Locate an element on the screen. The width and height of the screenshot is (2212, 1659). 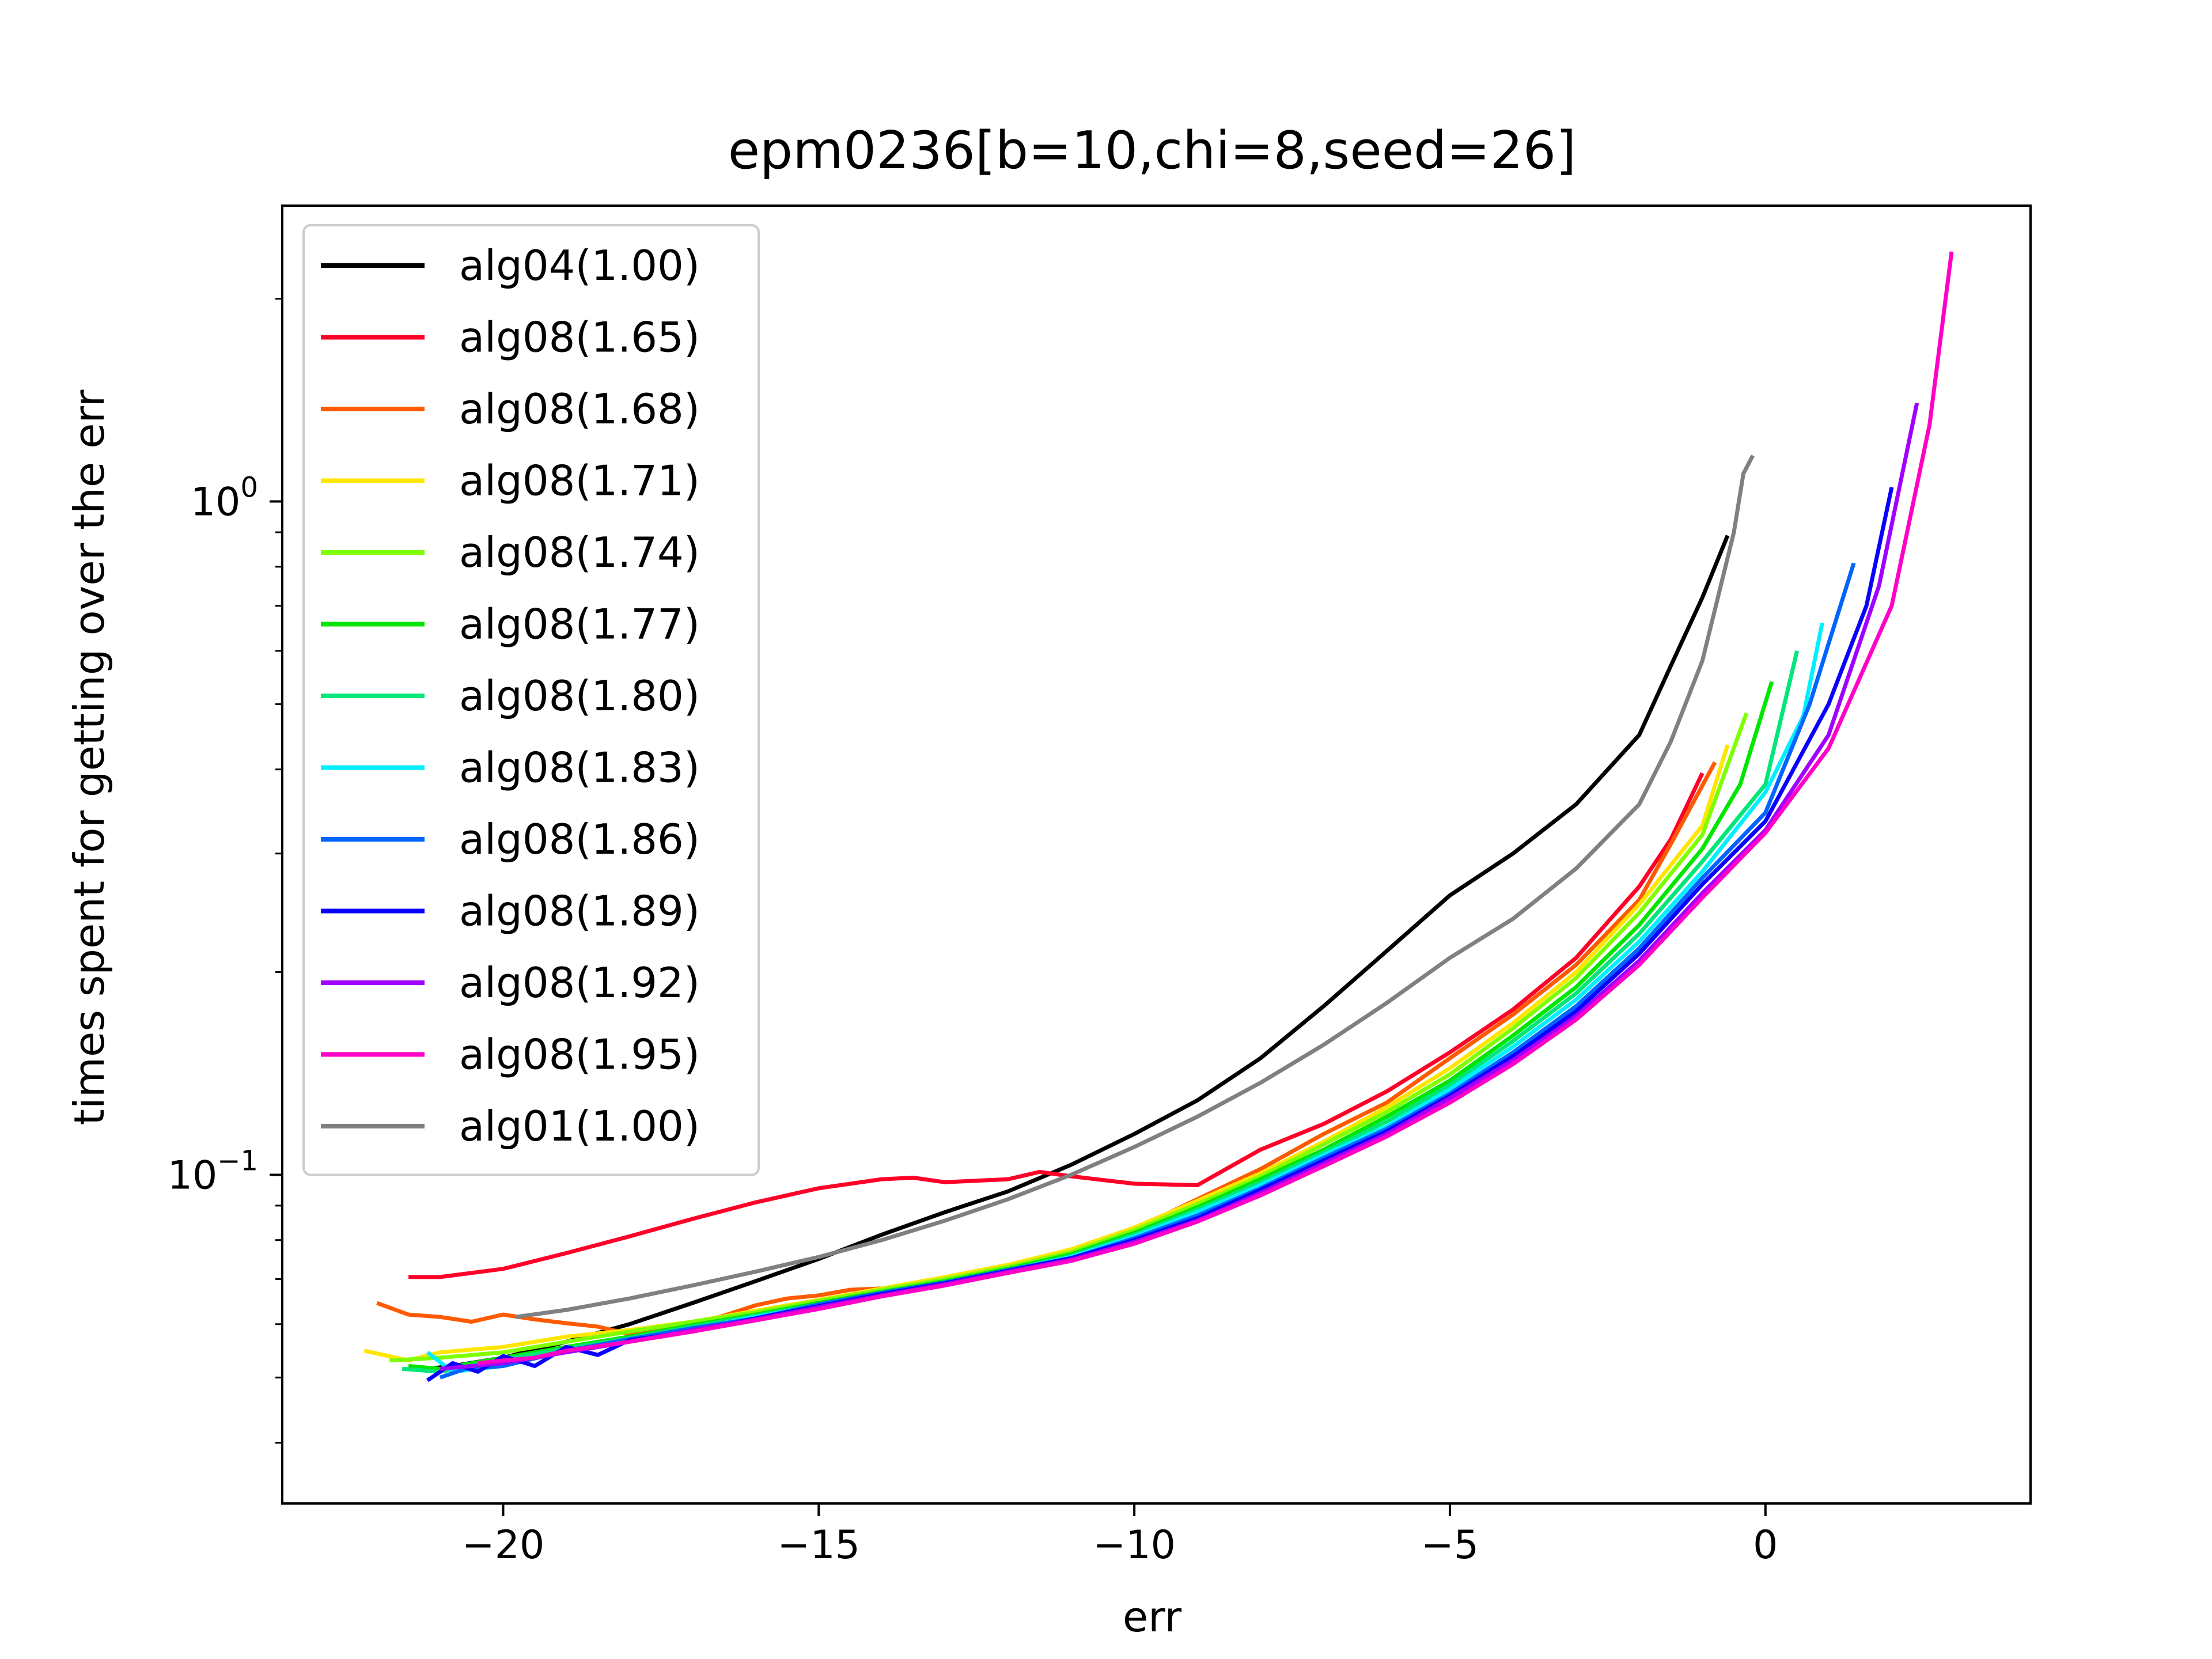
legend-label: alg08(1.89) is located at coordinates (579, 911).